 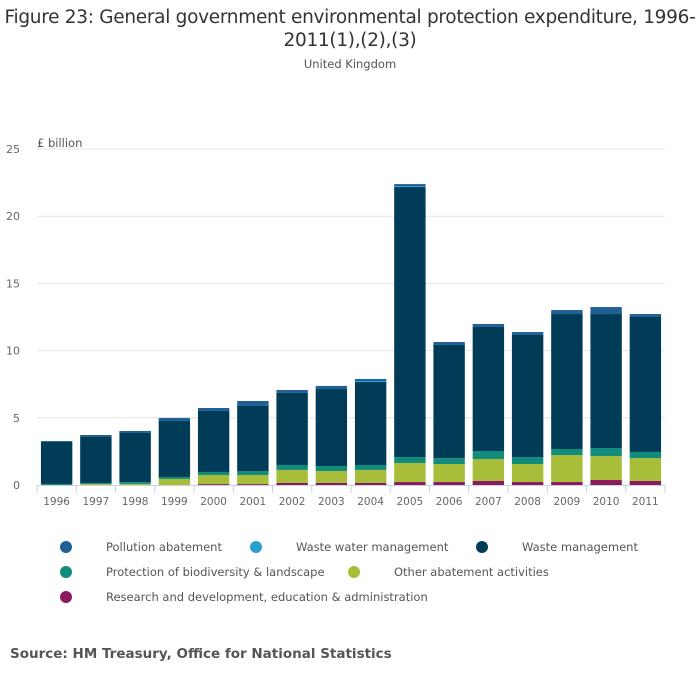 I want to click on bar-stack-2003, so click(x=331, y=435).